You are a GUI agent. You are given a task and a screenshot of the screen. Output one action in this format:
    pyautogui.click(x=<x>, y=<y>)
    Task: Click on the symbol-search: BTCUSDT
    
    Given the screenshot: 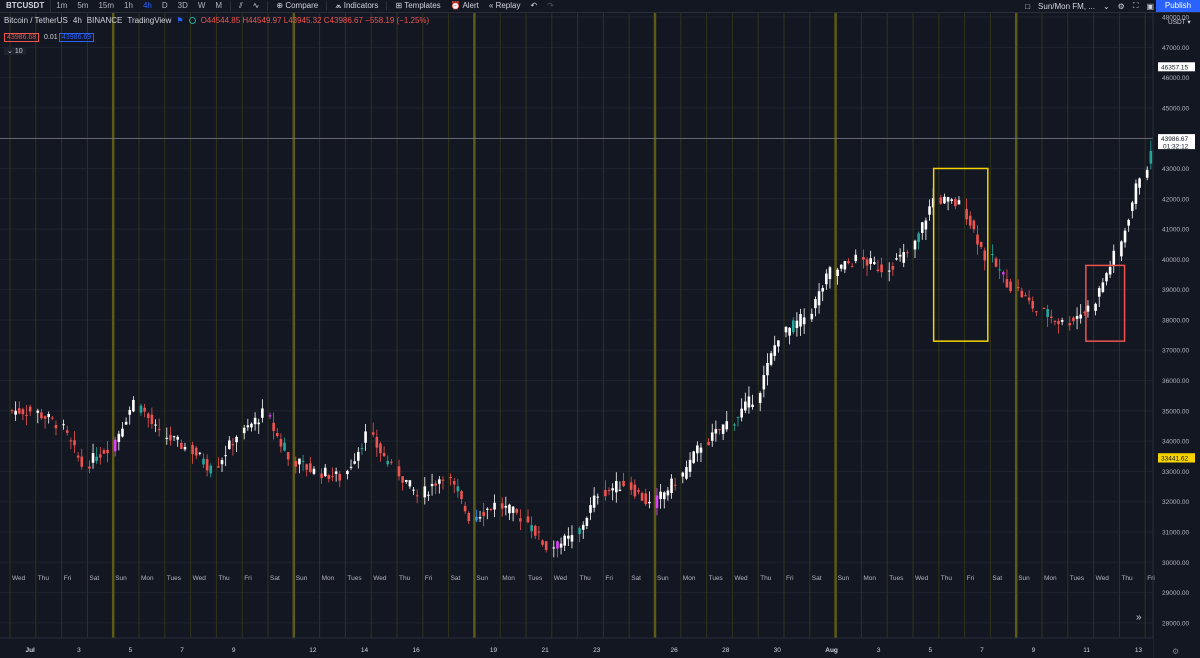 What is the action you would take?
    pyautogui.click(x=26, y=6)
    